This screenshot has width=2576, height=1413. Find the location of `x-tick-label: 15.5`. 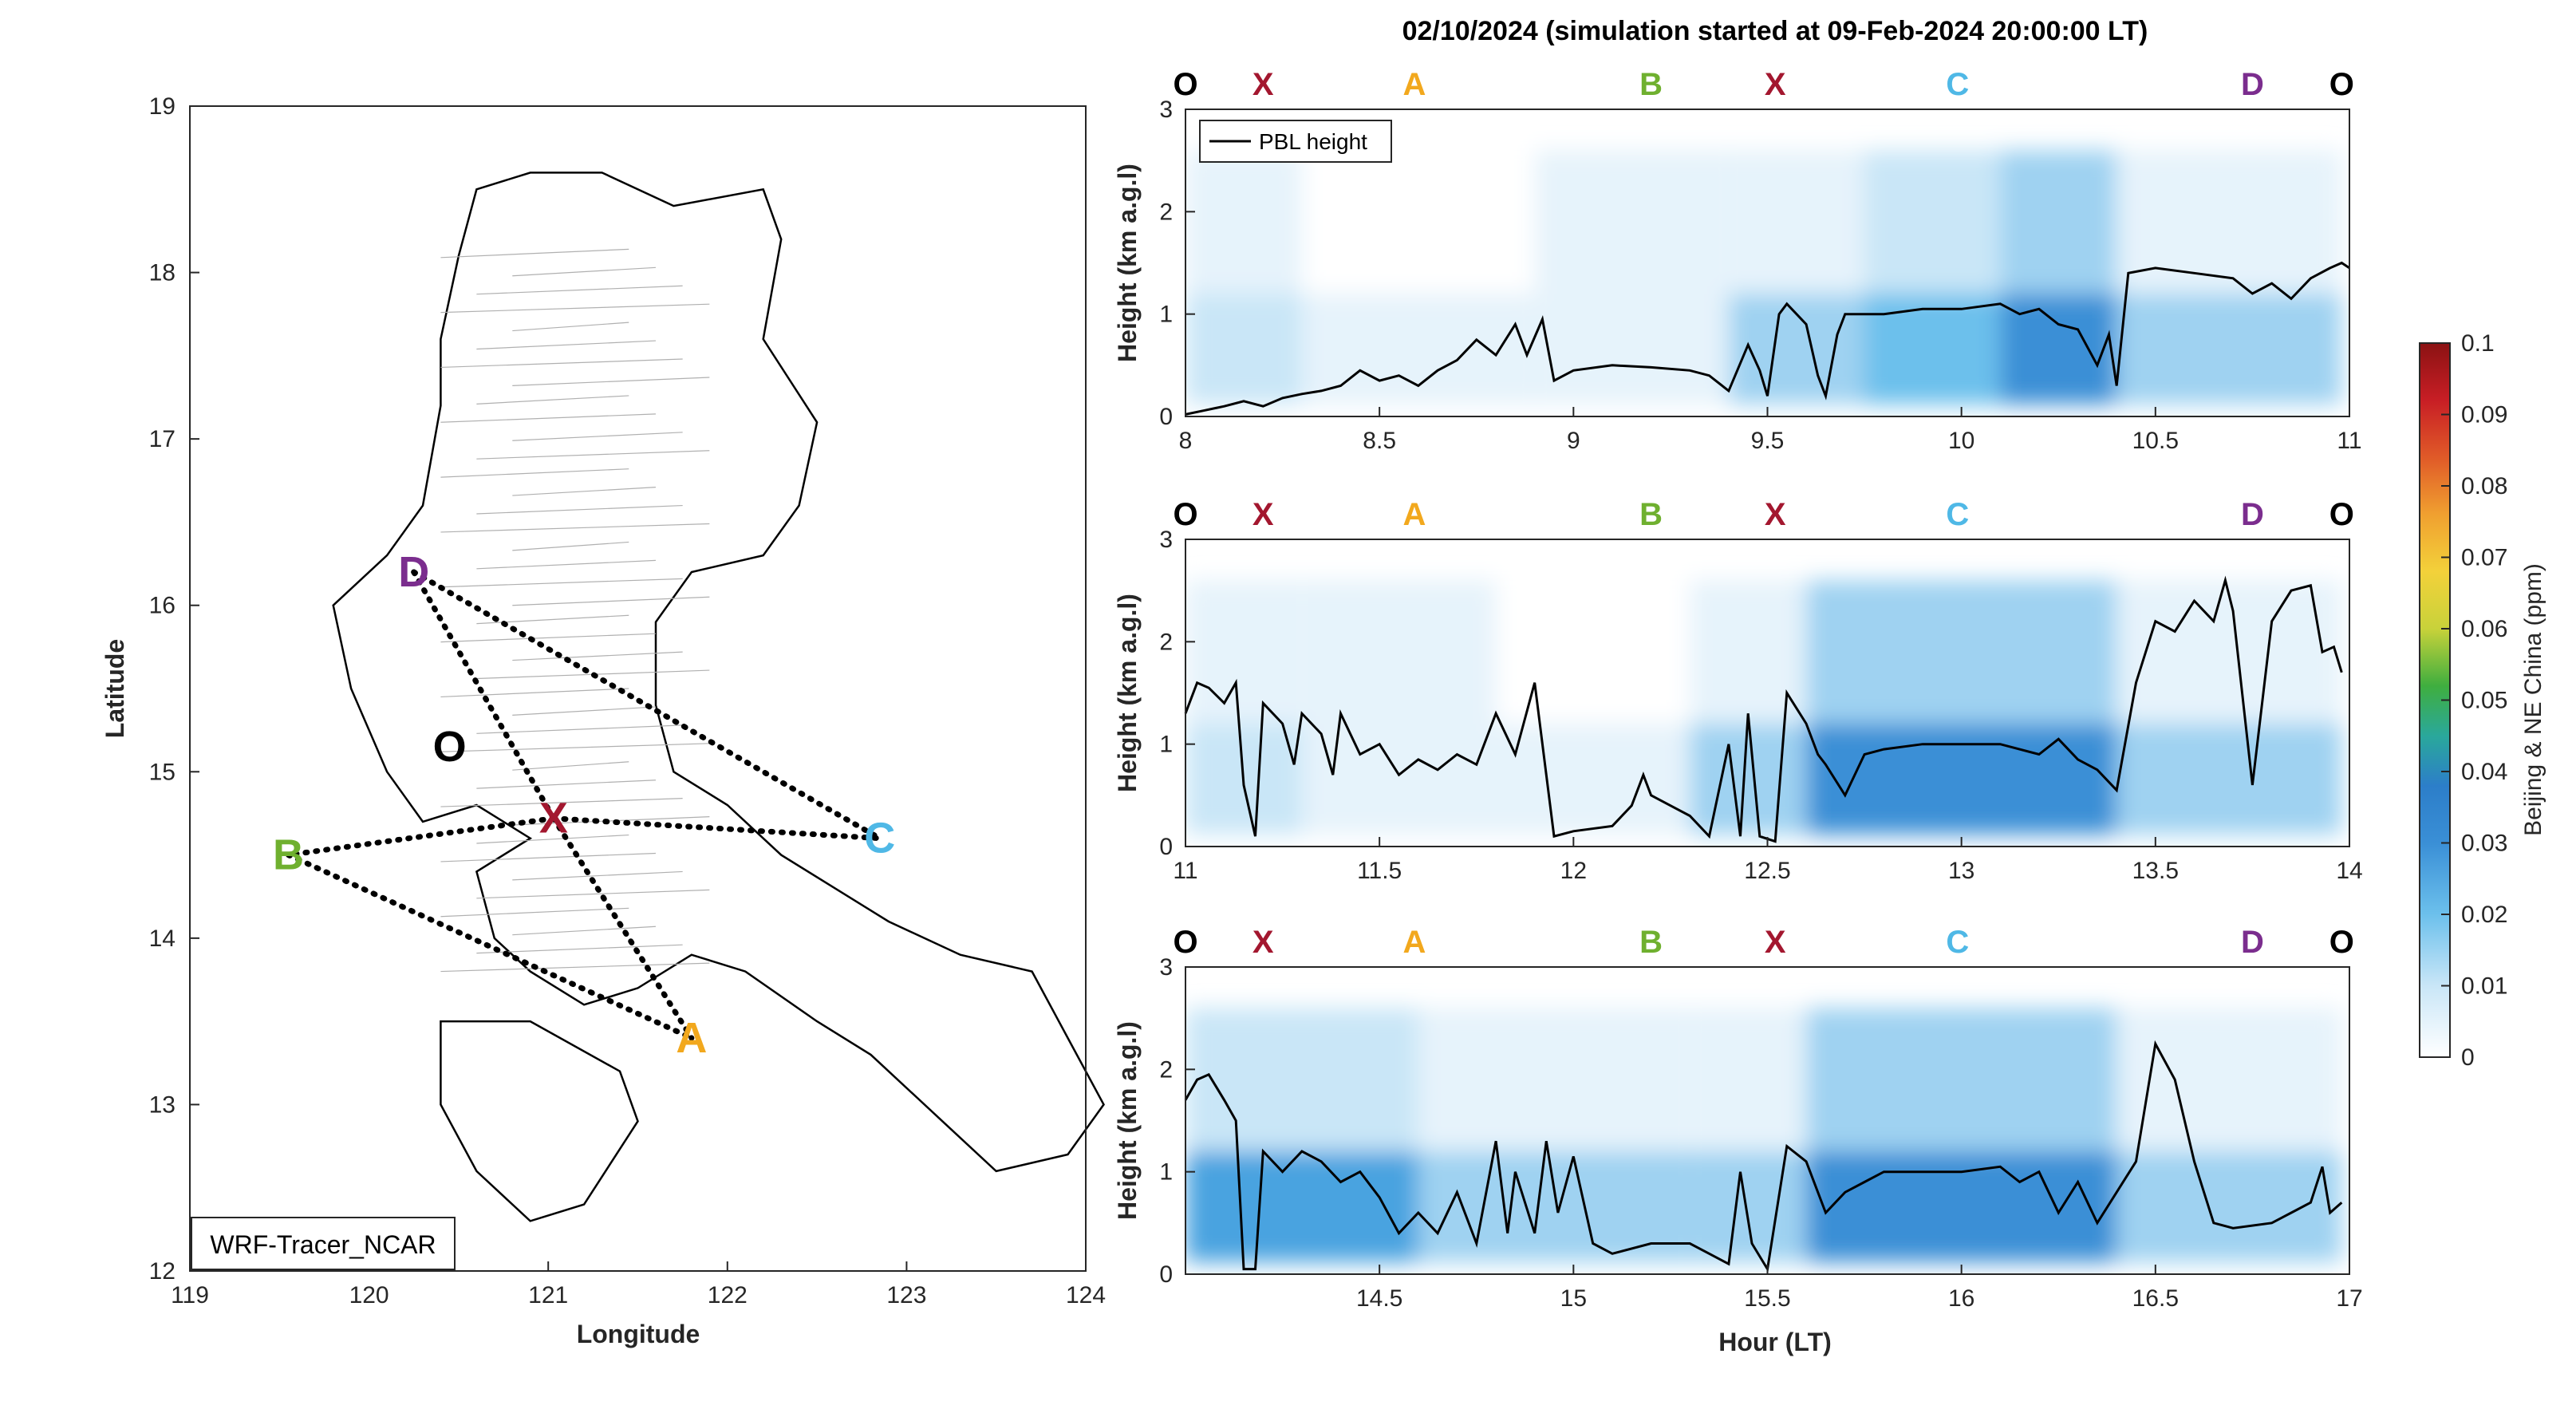

x-tick-label: 15.5 is located at coordinates (1767, 1298).